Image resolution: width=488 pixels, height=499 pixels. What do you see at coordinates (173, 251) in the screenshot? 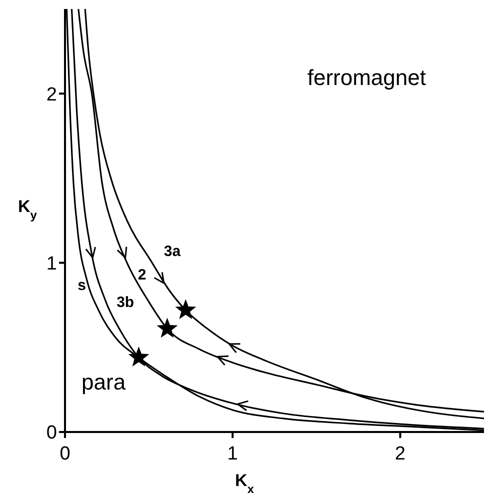
I see `series-label: 3a` at bounding box center [173, 251].